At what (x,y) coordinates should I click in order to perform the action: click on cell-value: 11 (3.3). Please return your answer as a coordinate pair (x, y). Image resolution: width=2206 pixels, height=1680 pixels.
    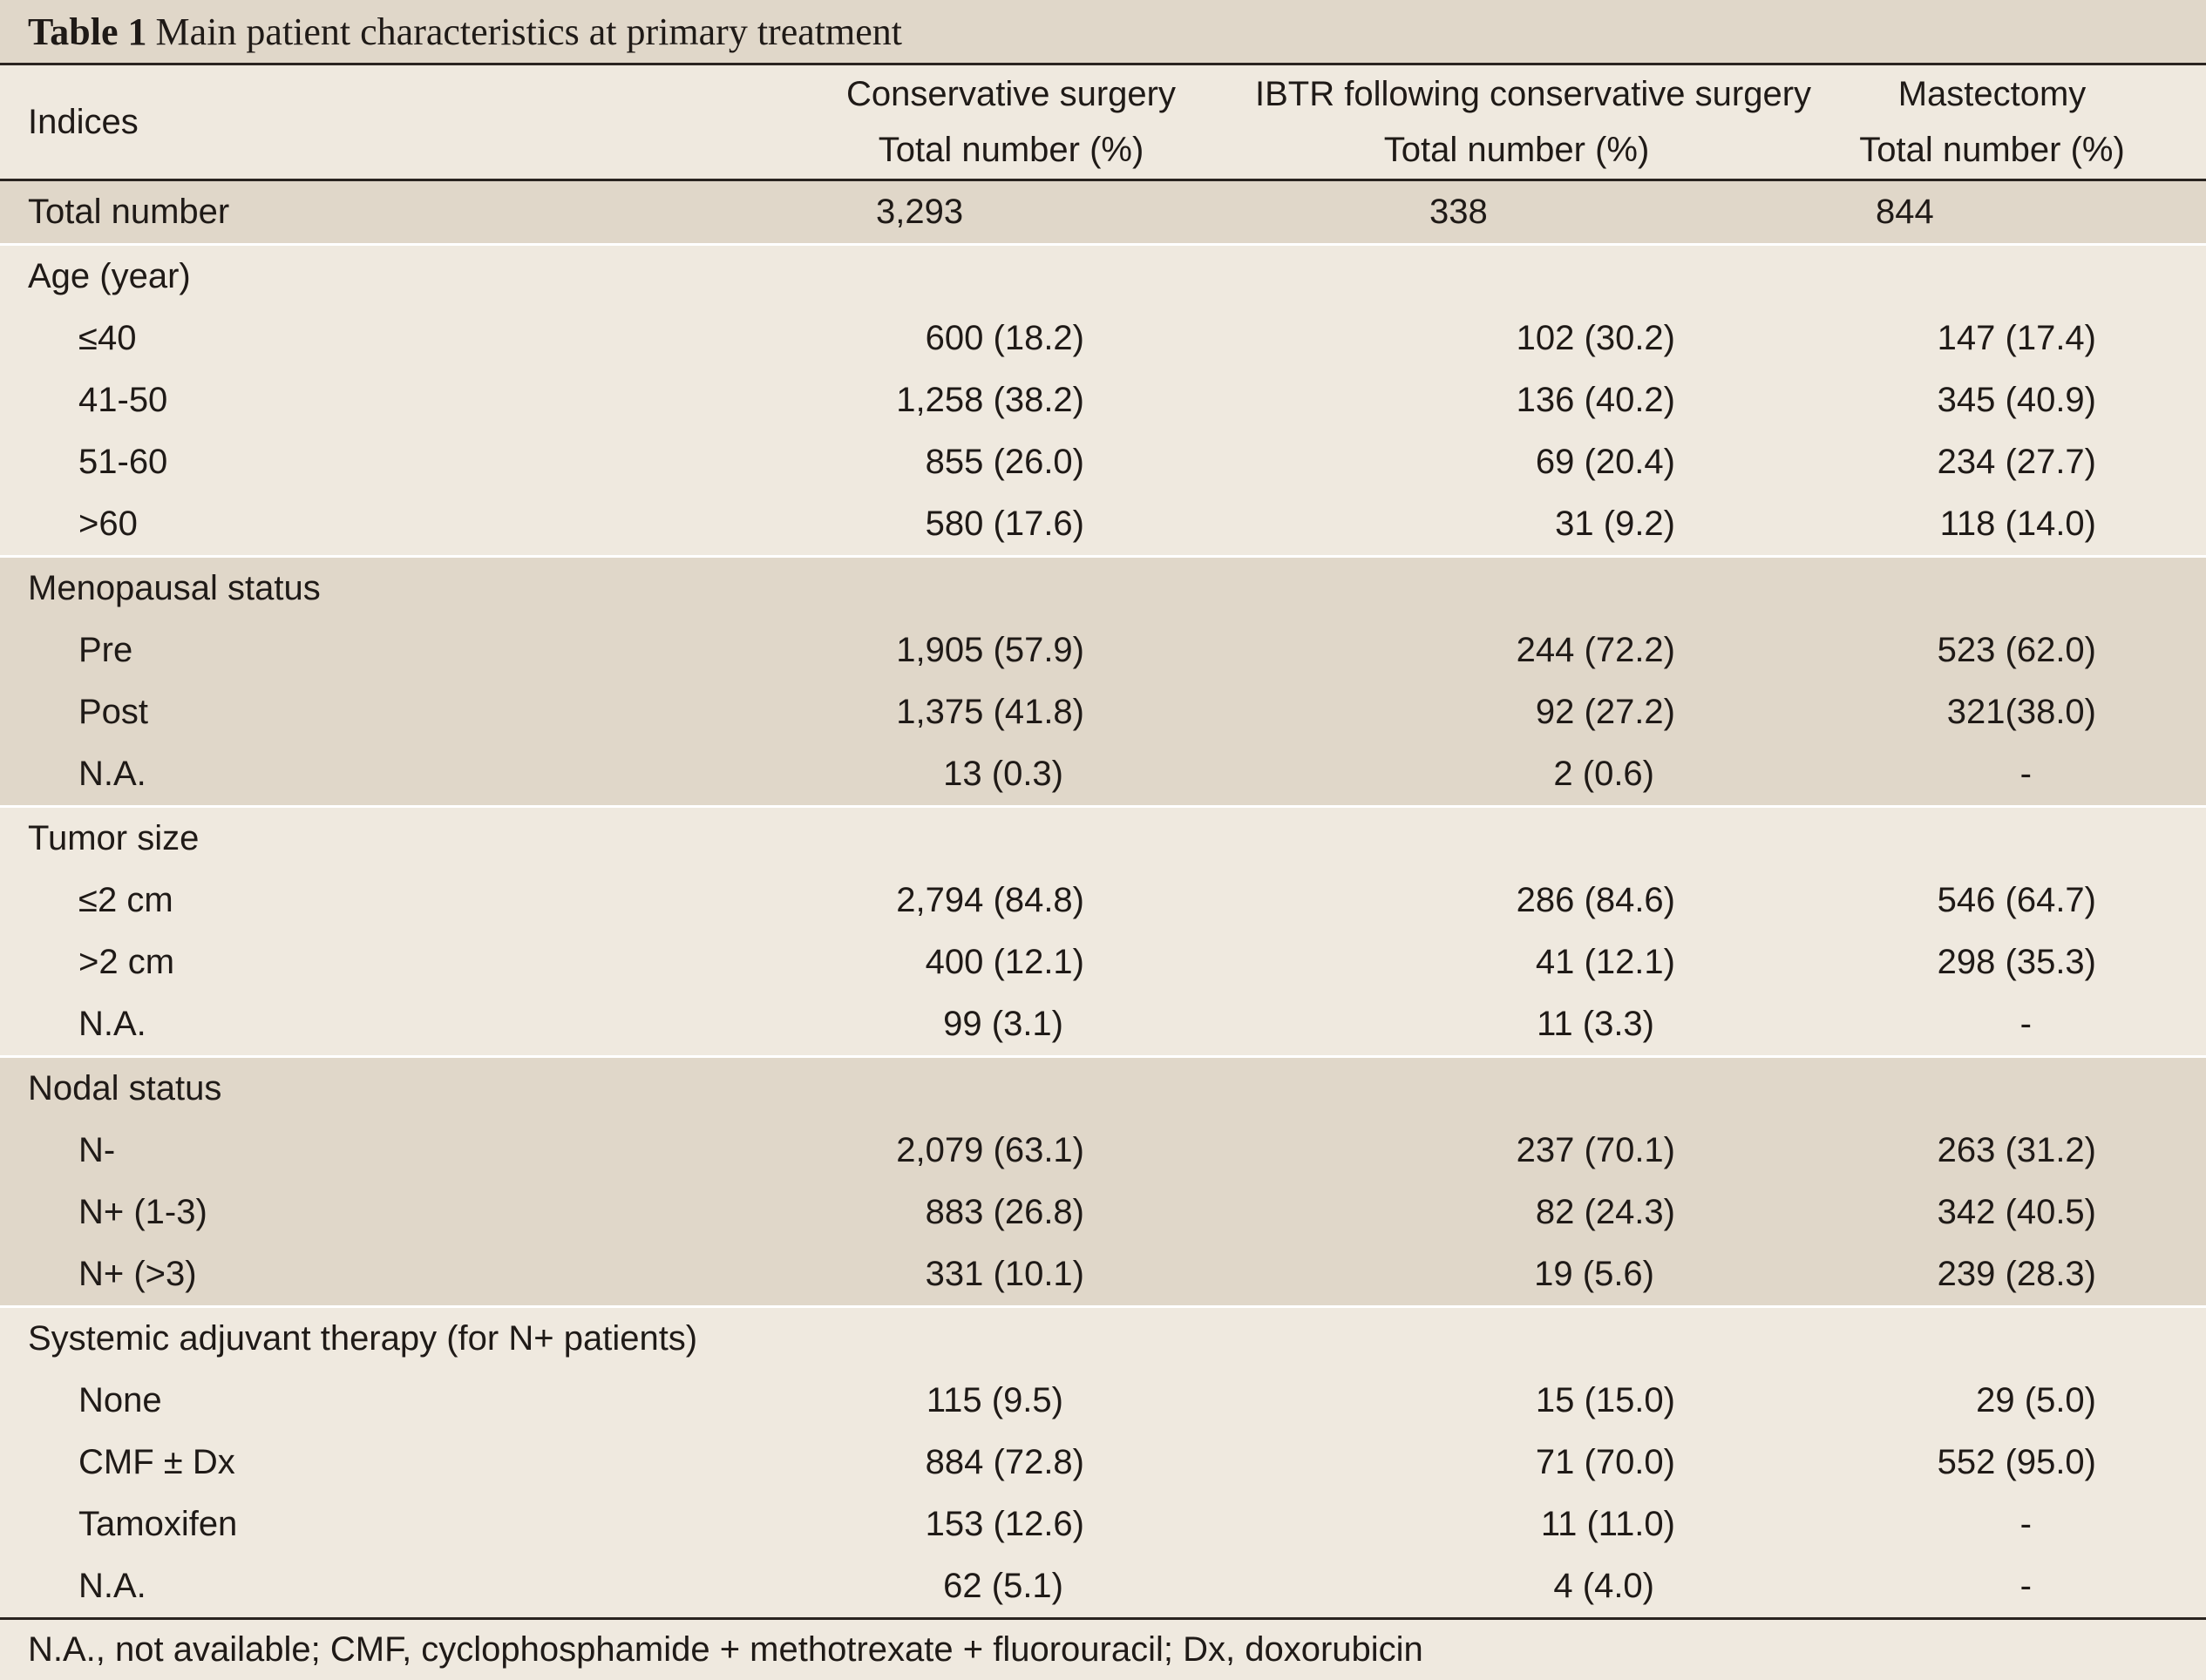
    Looking at the image, I should click on (1517, 1025).